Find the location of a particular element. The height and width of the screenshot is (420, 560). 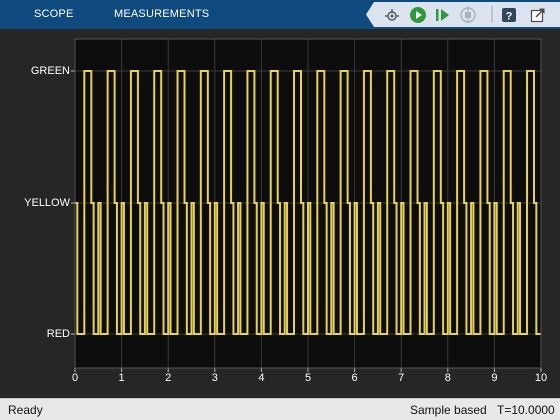

quick-access-bar: ? is located at coordinates (463, 14).